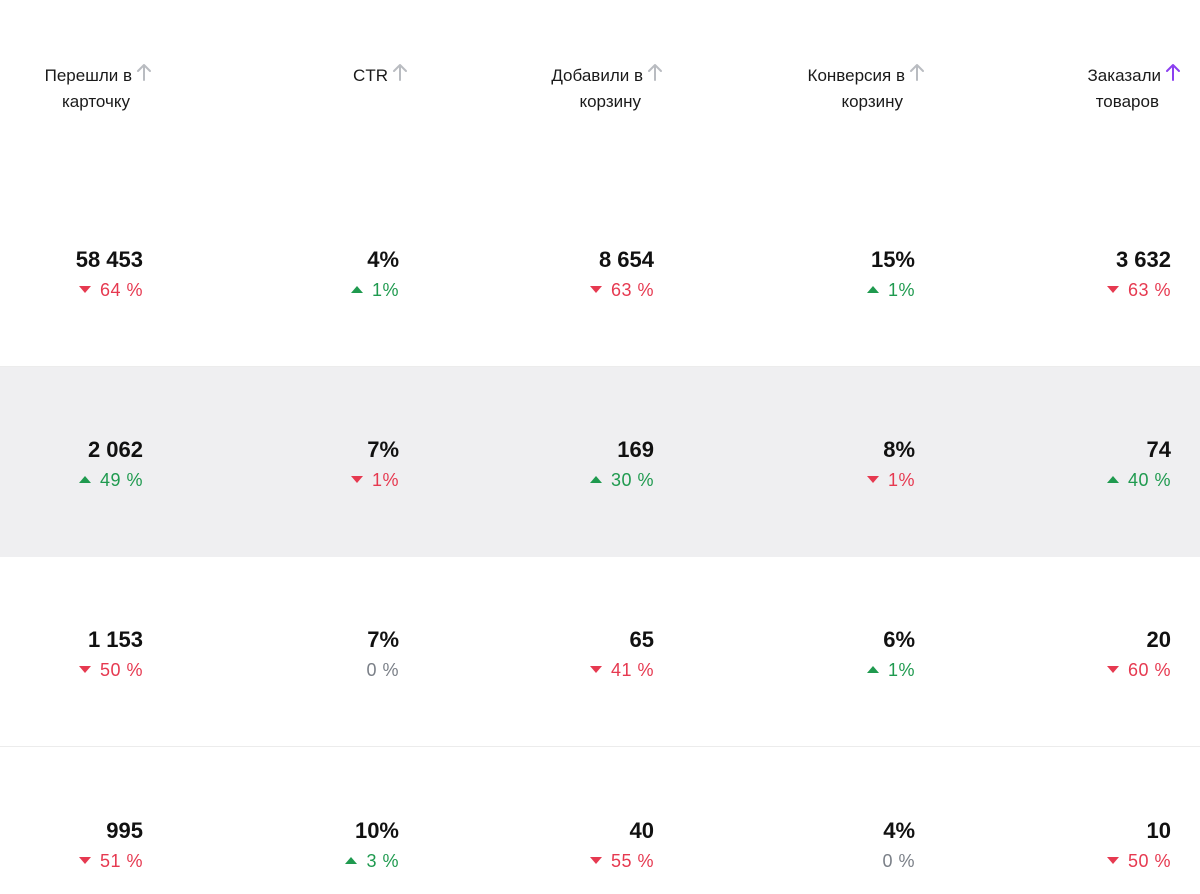 The height and width of the screenshot is (894, 1200). What do you see at coordinates (376, 830) in the screenshot?
I see `metric-value: 10%` at bounding box center [376, 830].